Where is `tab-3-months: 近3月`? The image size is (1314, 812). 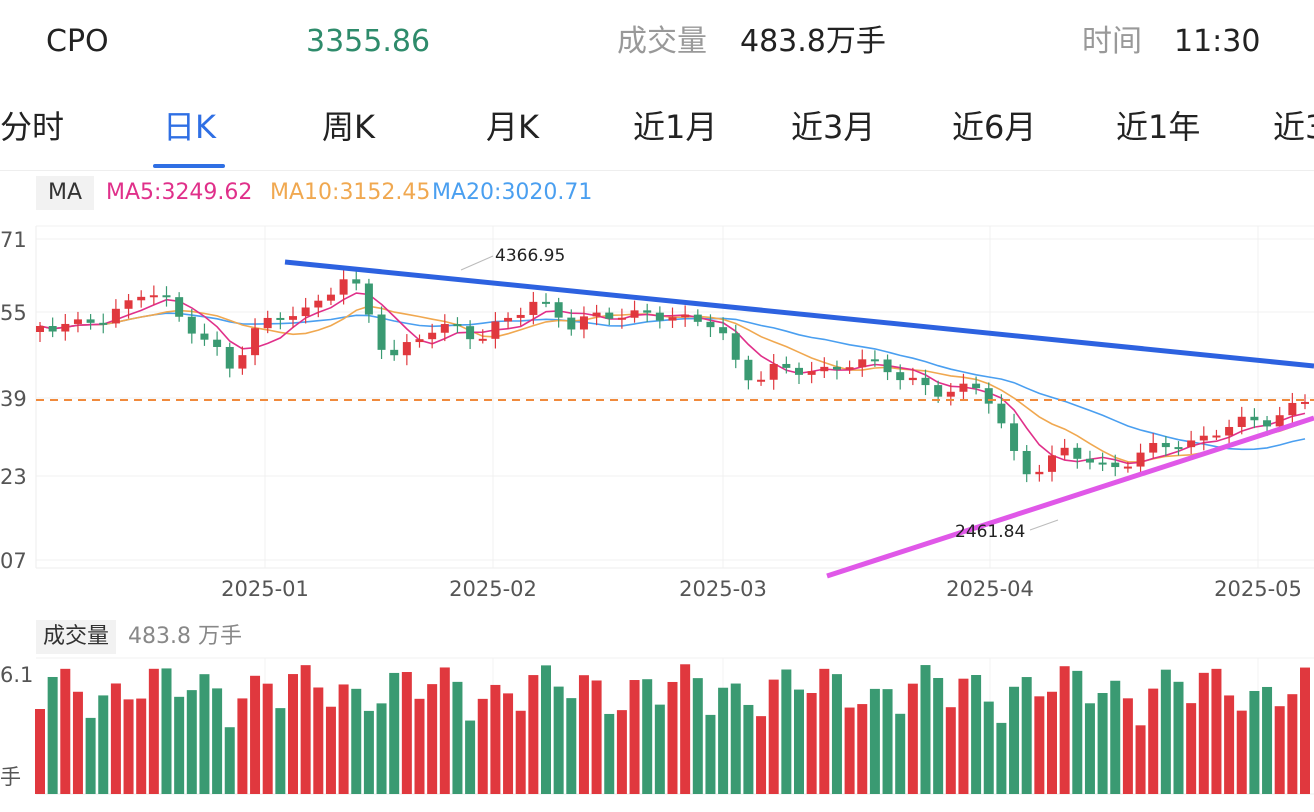
tab-3-months: 近3月 is located at coordinates (833, 127).